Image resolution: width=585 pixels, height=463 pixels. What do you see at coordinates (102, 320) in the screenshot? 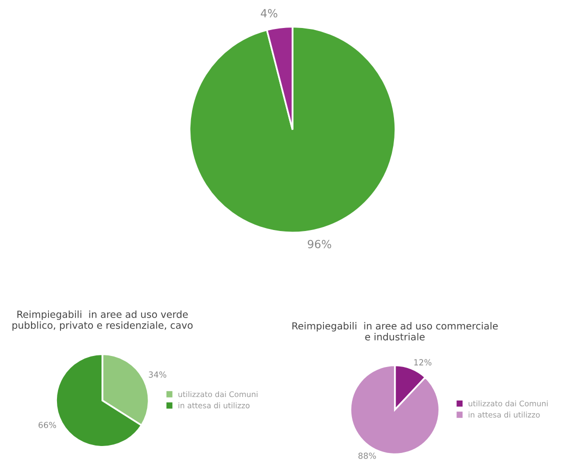
I see `chart-title: Reimpiegabili in aree ad uso verde pubblico, privato e residenziale, cavo` at bounding box center [102, 320].